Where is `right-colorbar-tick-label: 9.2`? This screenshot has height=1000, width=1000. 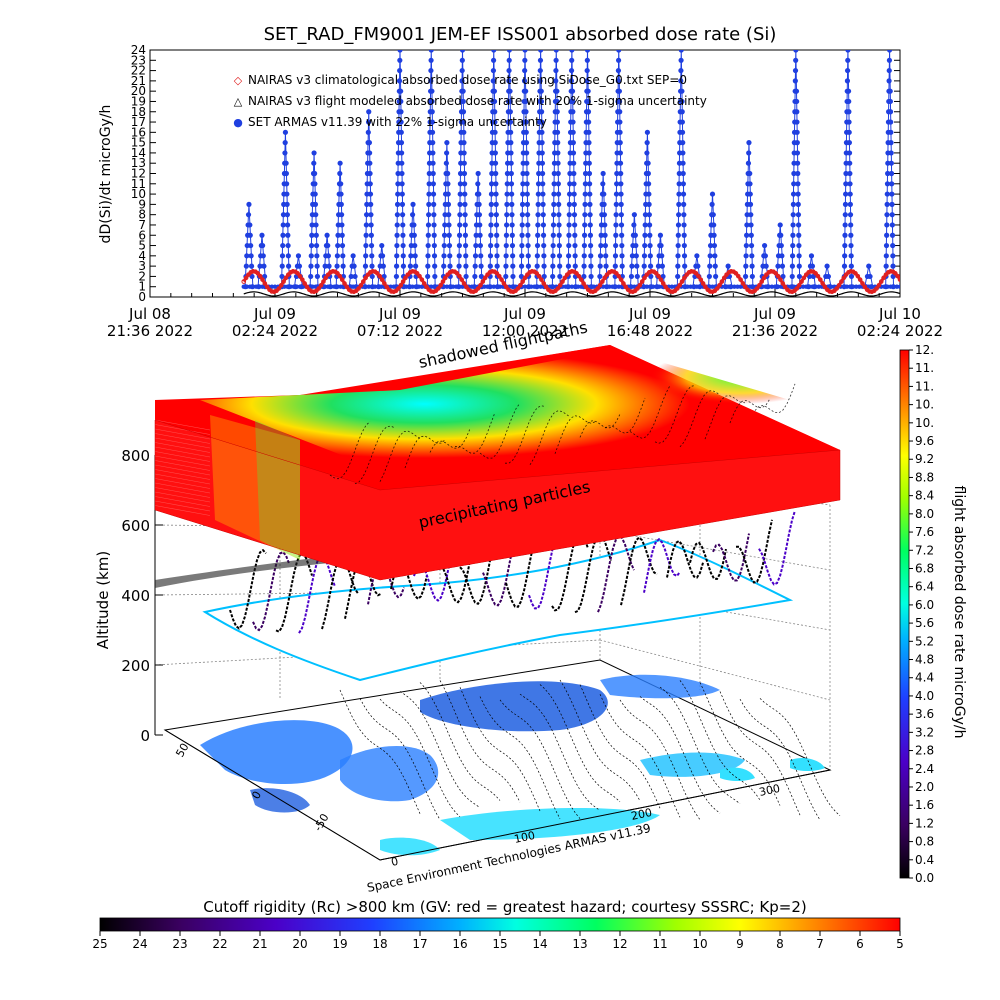
right-colorbar-tick-label: 9.2 is located at coordinates (924, 459).